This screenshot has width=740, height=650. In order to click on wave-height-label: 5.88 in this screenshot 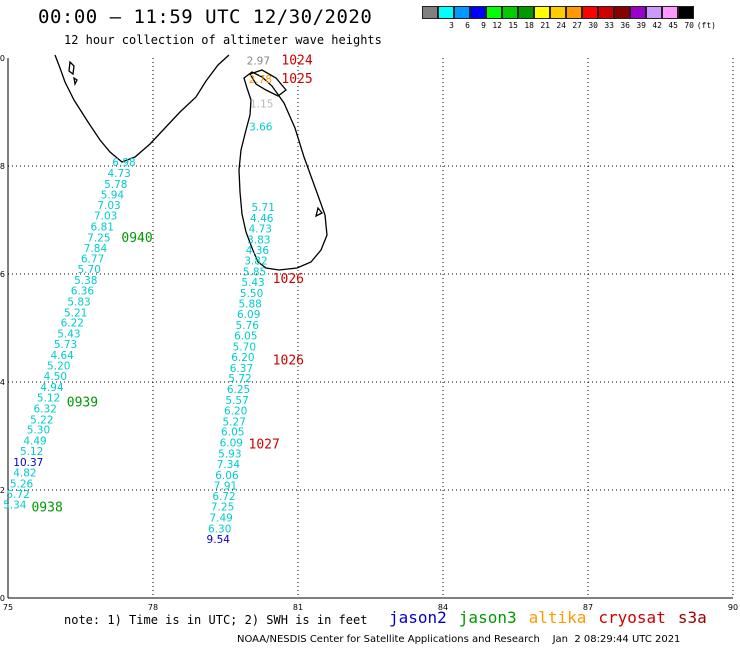, I will do `click(249, 305)`.